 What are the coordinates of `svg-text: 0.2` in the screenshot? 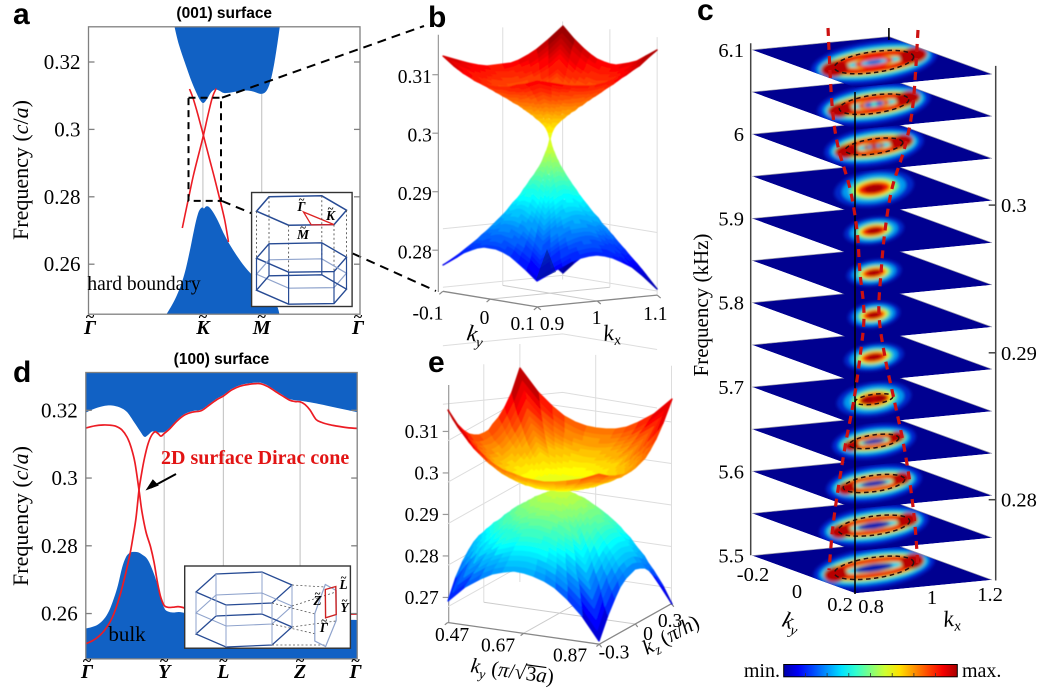 It's located at (840, 605).